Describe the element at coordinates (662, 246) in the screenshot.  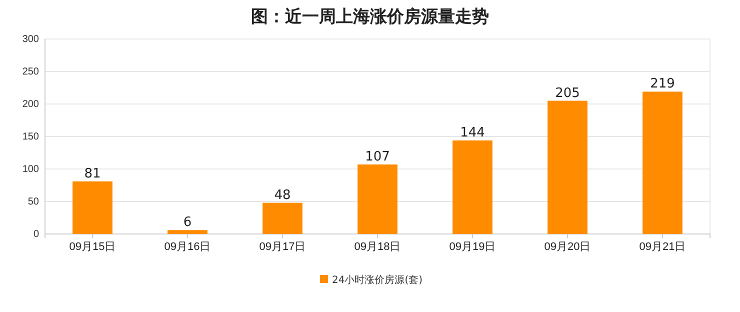
I see `x-tick-label: 09月21日` at that location.